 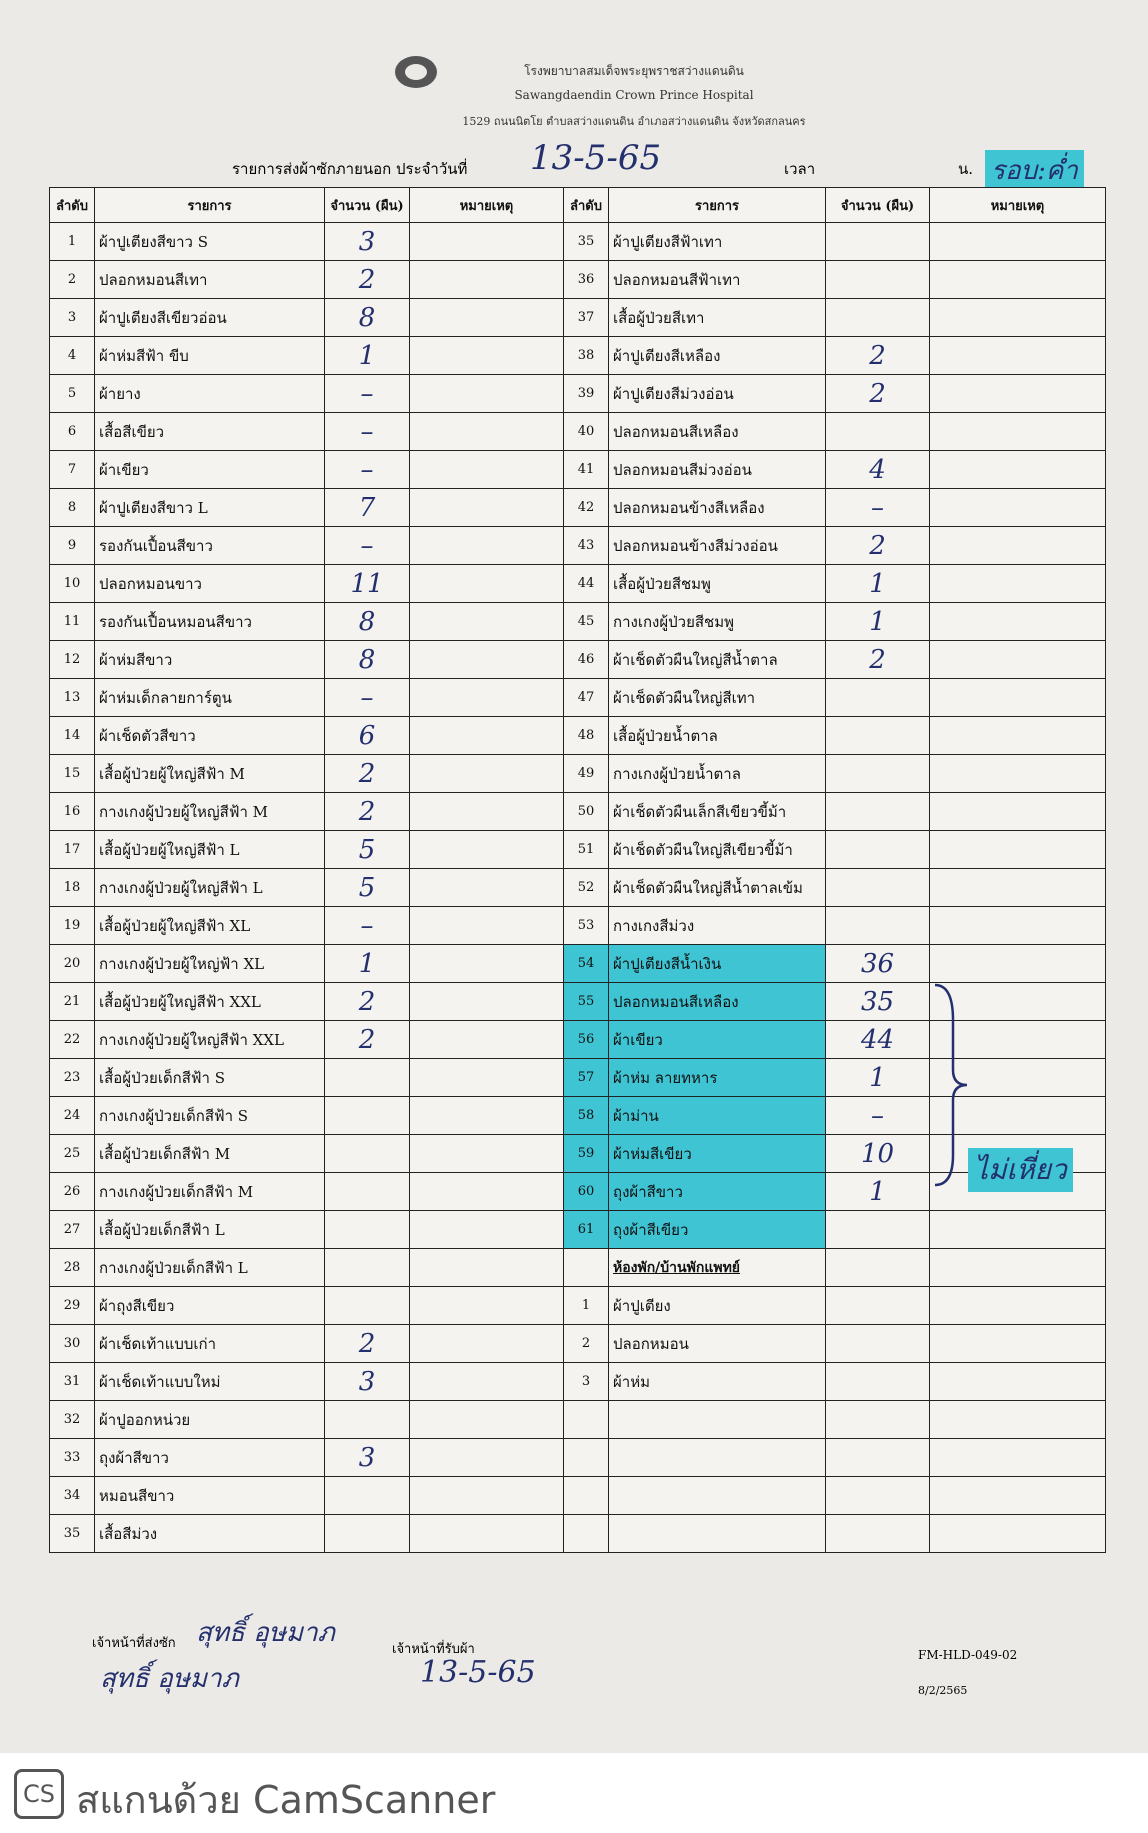 I want to click on item-name: รองกันเปื้อนหมอนสีขาว, so click(x=209, y=621).